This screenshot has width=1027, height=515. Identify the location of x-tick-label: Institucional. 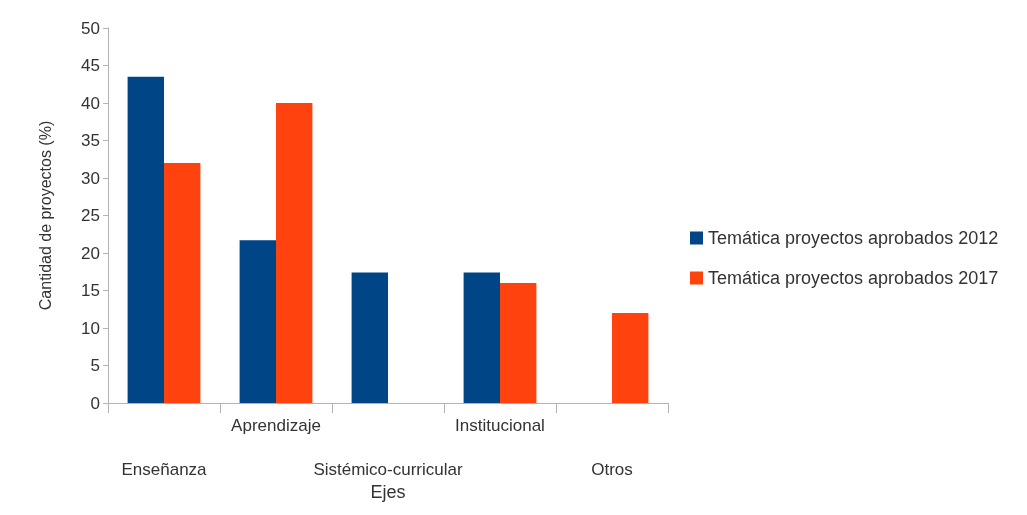
(500, 425).